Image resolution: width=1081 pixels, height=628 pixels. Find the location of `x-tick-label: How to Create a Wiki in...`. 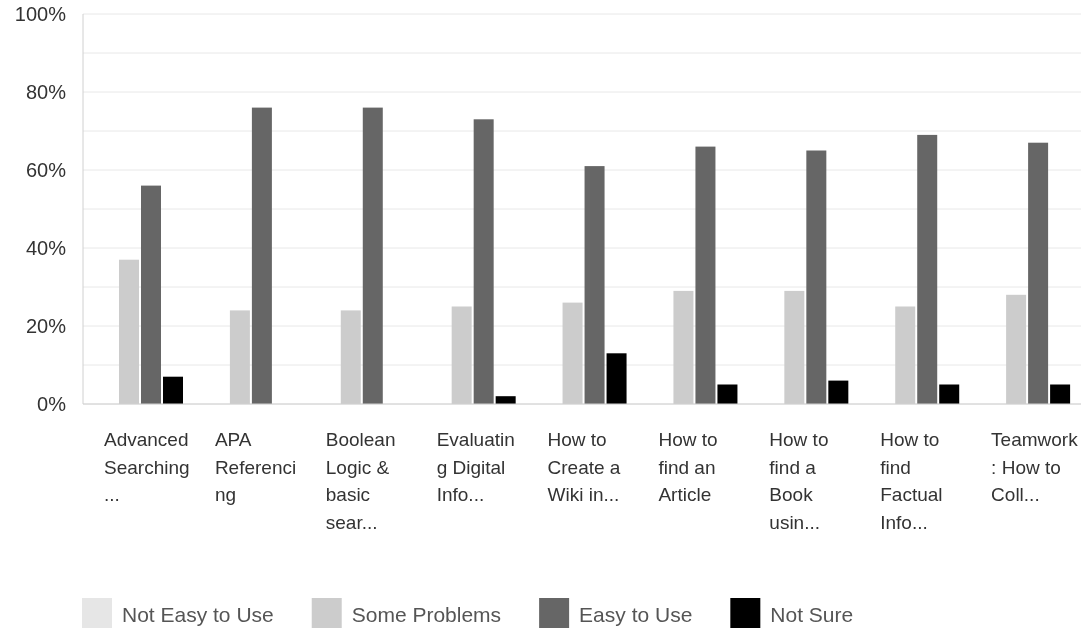

x-tick-label: How to Create a Wiki in... is located at coordinates (584, 467).